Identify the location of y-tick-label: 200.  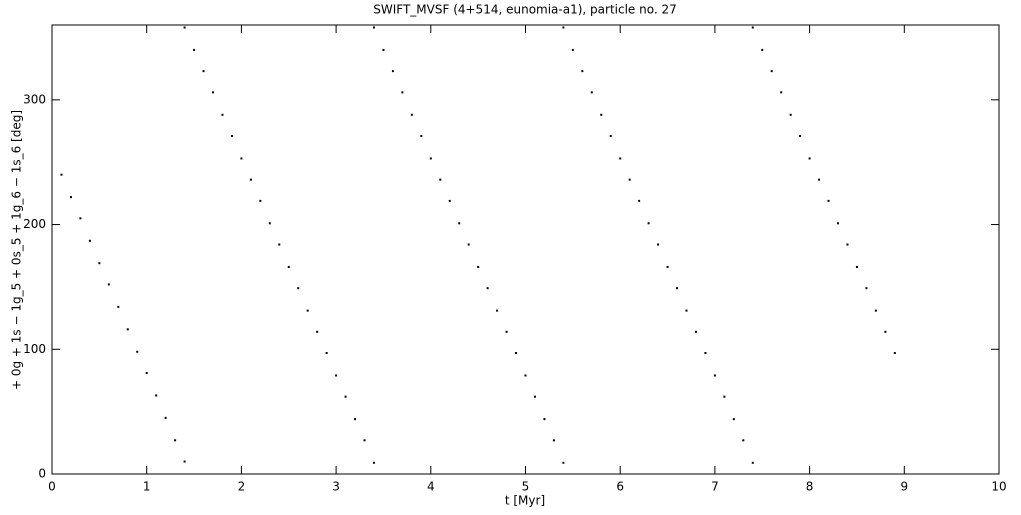
(34, 224).